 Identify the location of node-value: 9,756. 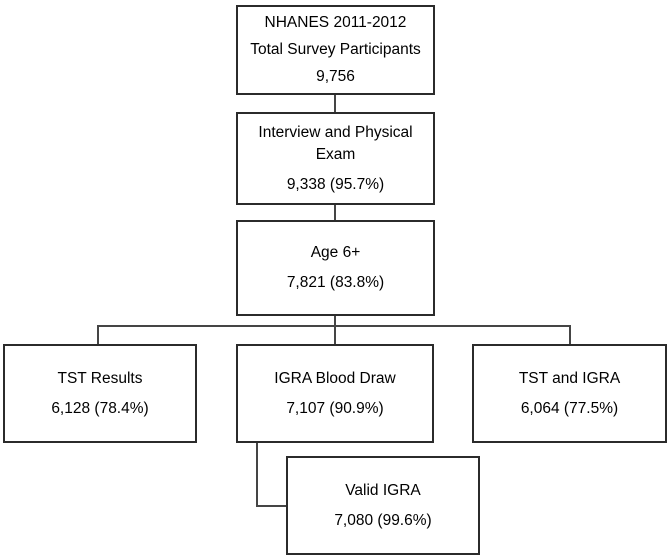
(335, 76).